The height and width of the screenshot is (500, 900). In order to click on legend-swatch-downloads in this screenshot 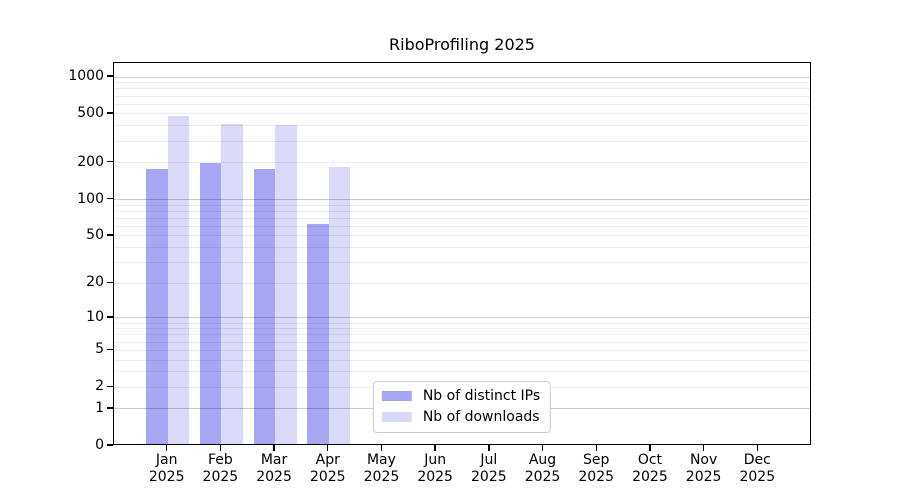, I will do `click(396, 417)`.